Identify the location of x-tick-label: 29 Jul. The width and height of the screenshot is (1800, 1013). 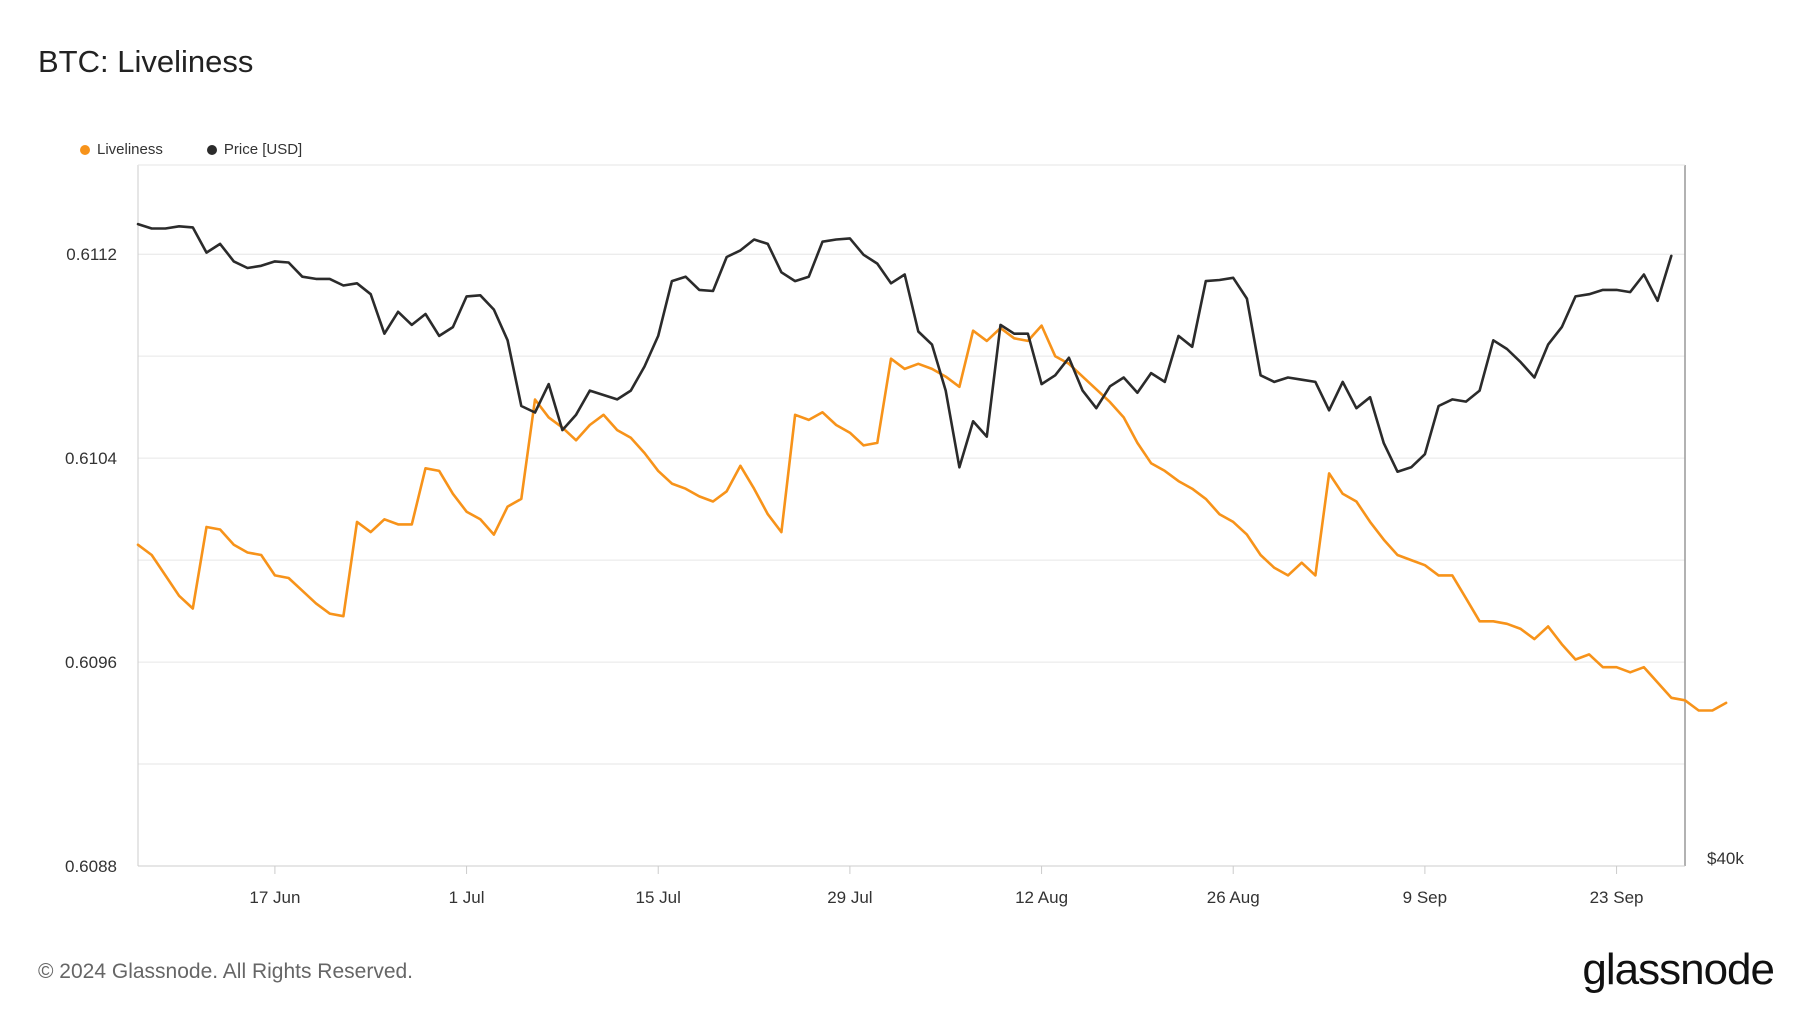
(849, 897).